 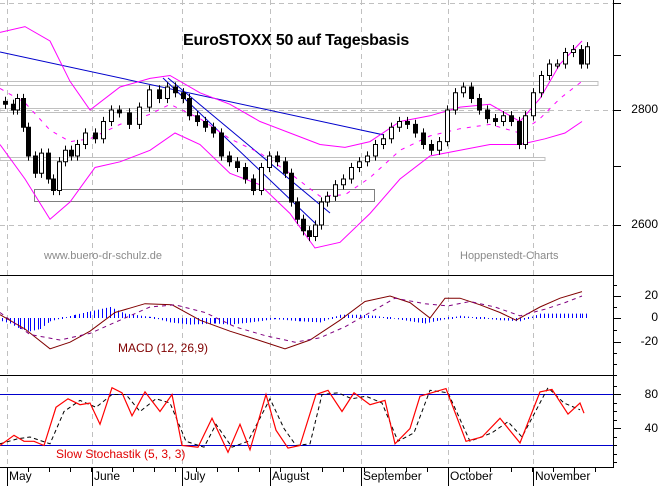 I want to click on month-label: September, so click(x=392, y=476).